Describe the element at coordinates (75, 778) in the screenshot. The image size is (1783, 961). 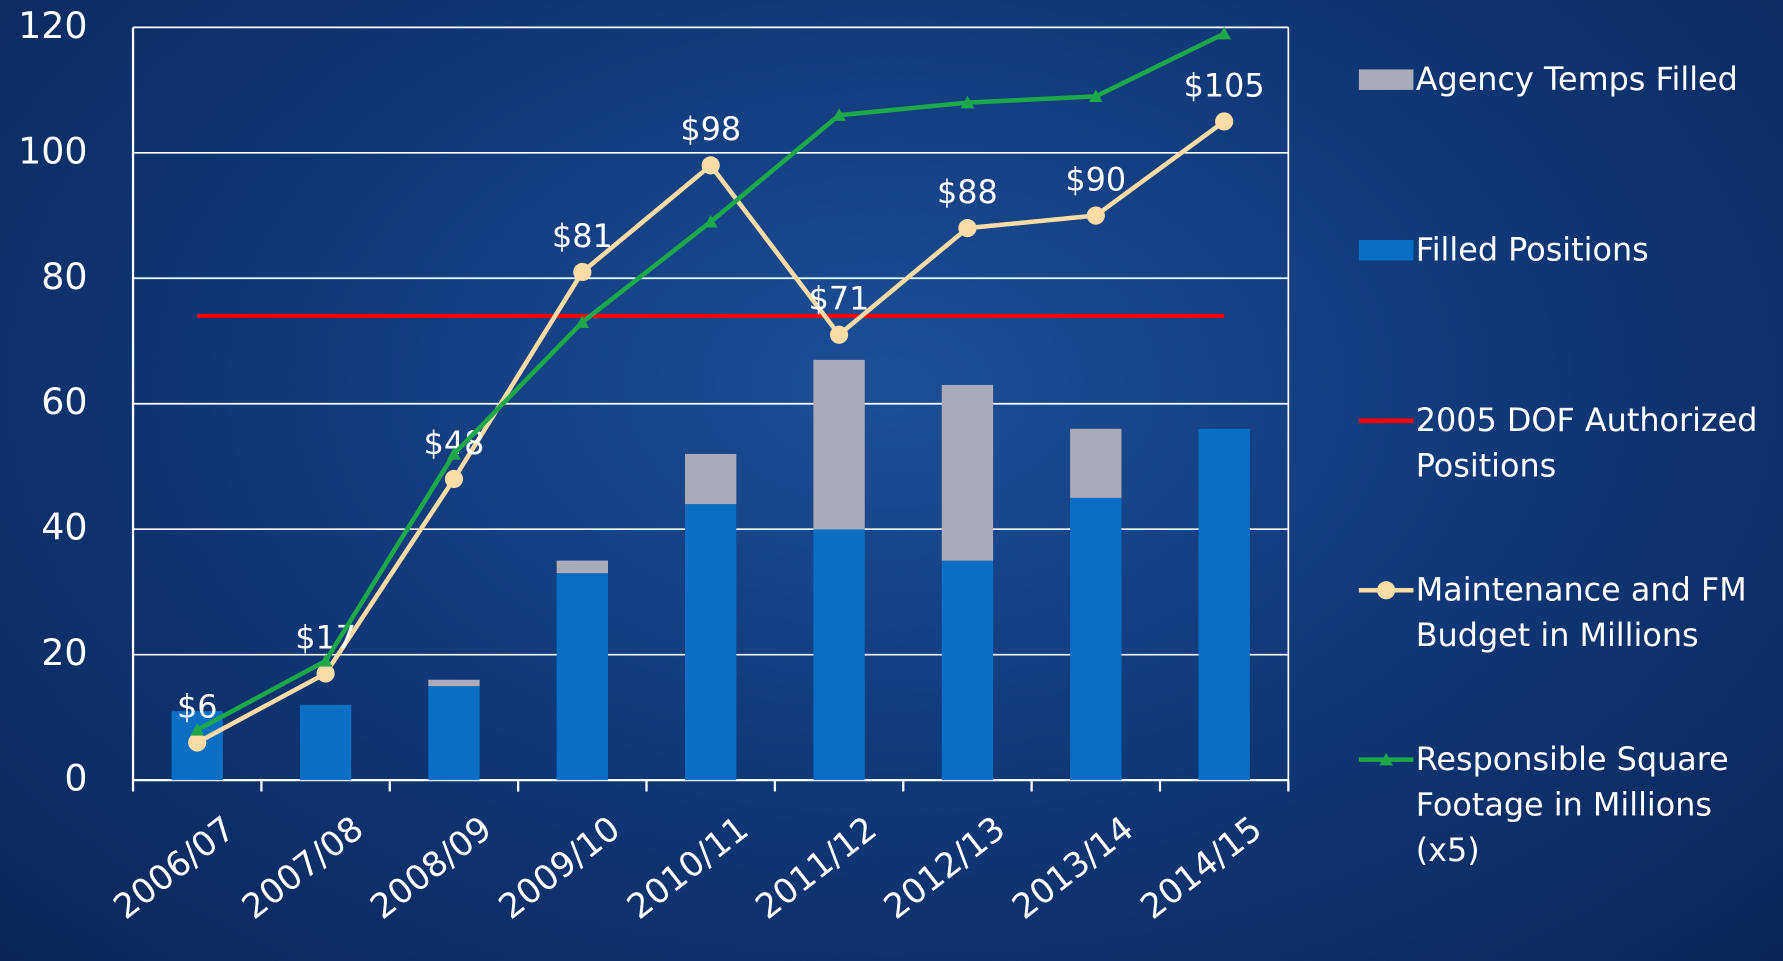
I see `y-tick-label: 0` at that location.